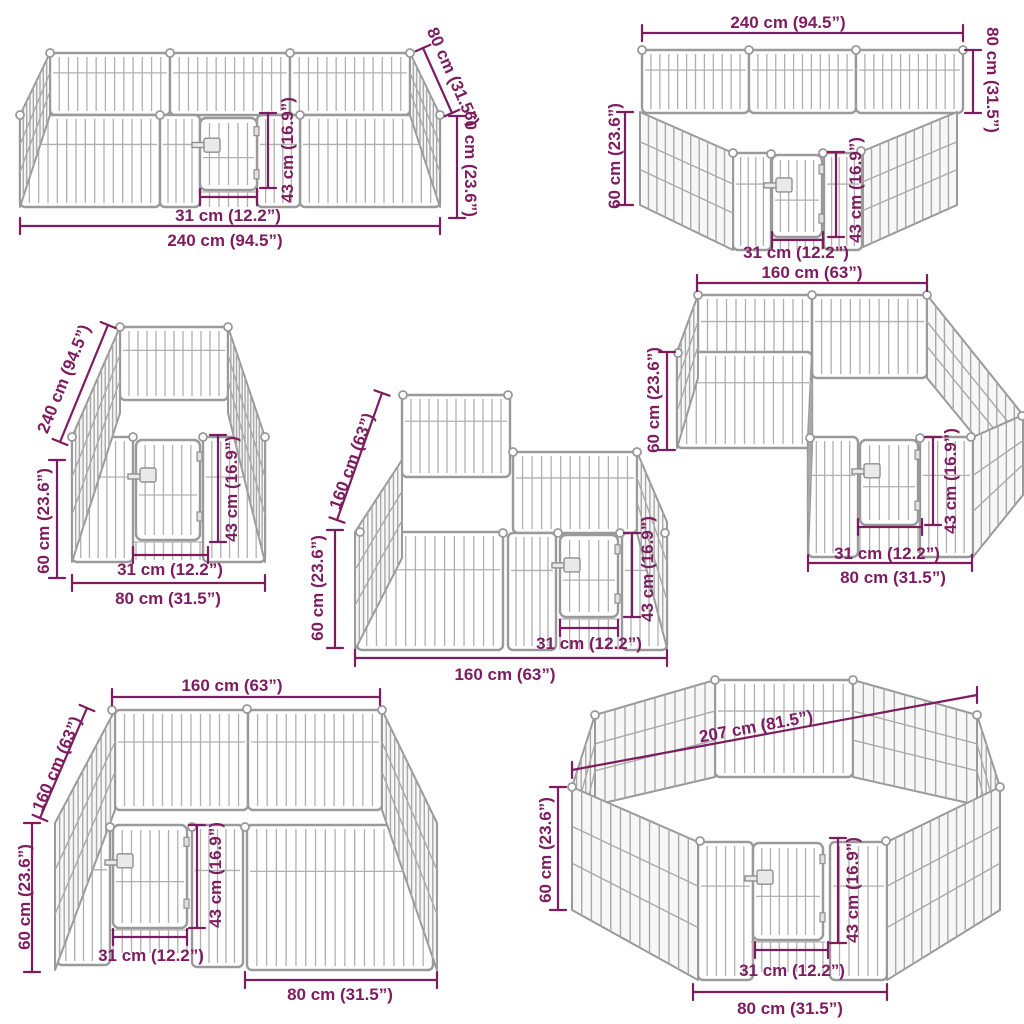  Describe the element at coordinates (589, 643) in the screenshot. I see `dim-label-sq160r-door-width: 31 cm (12.2”)` at that location.